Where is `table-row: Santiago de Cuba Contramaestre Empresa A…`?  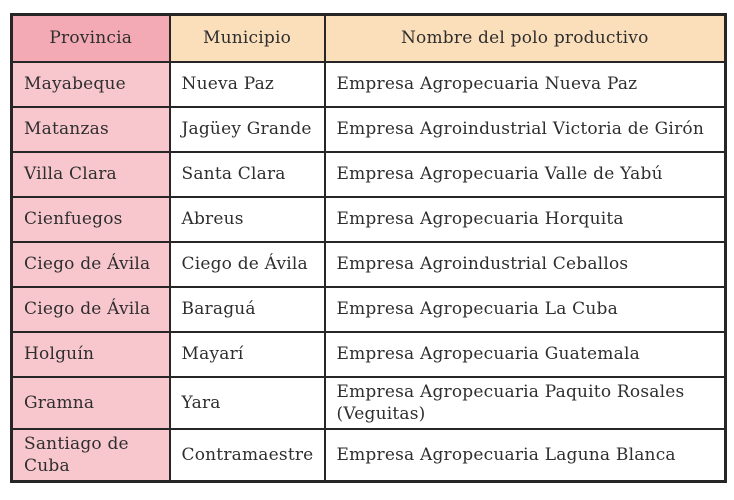 table-row: Santiago de Cuba Contramaestre Empresa A… is located at coordinates (368, 454).